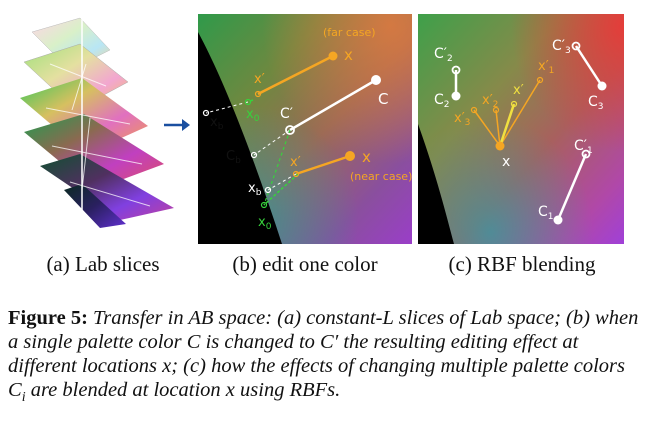 This screenshot has height=425, width=650. I want to click on near-case-green-guide, so click(281, 189).